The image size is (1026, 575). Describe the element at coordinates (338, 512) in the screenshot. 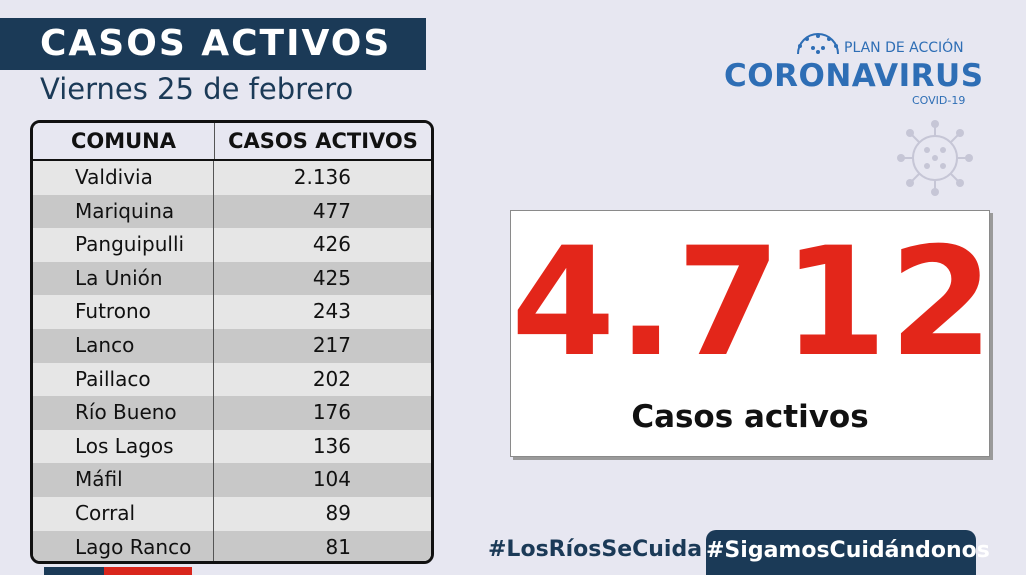

I see `casos-cell: 89` at that location.